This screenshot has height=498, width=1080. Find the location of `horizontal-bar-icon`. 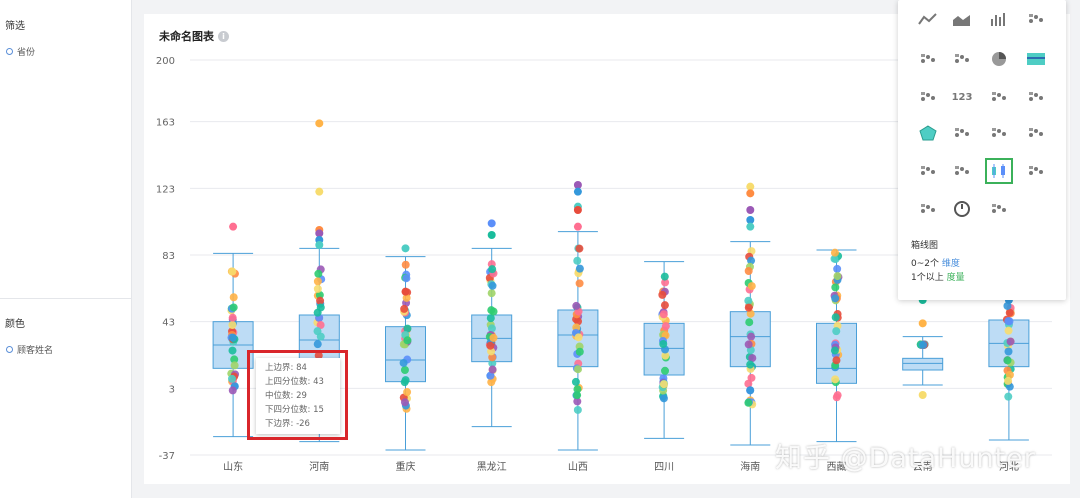

horizontal-bar-icon is located at coordinates (1036, 97).